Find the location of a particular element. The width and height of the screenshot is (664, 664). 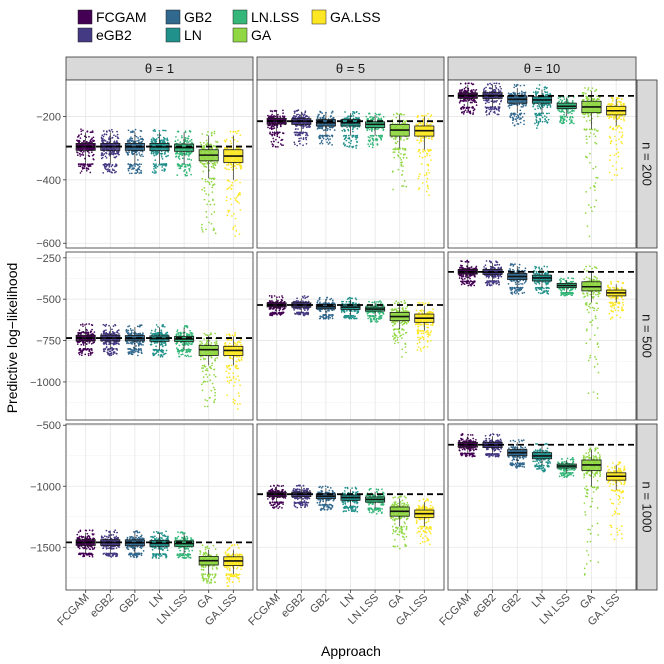

legend-label-ga: GA is located at coordinates (261, 35).